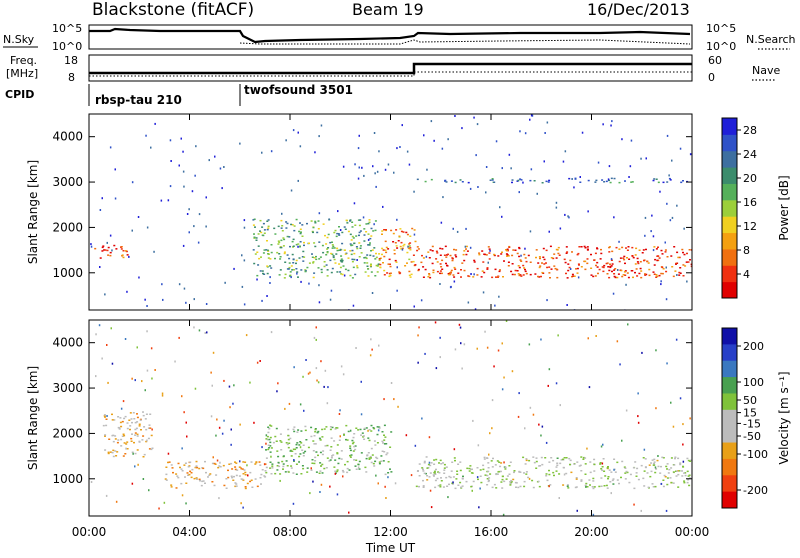 This screenshot has height=558, width=800. What do you see at coordinates (750, 130) in the screenshot?
I see `power-colorbar-tick-label: 28` at bounding box center [750, 130].